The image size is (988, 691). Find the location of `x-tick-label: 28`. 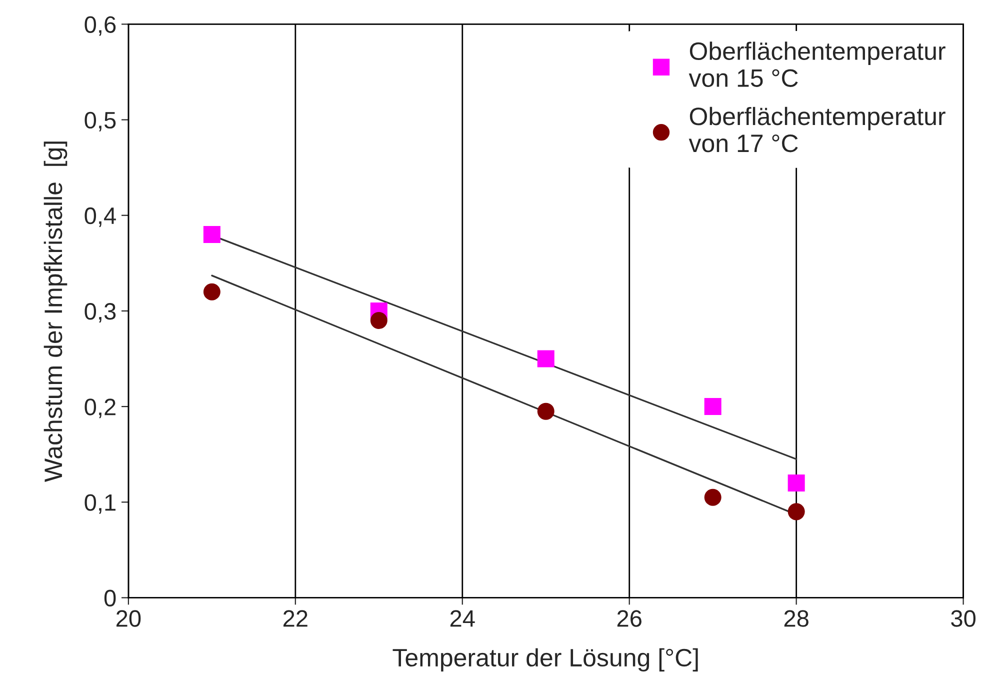

x-tick-label: 28 is located at coordinates (796, 618).